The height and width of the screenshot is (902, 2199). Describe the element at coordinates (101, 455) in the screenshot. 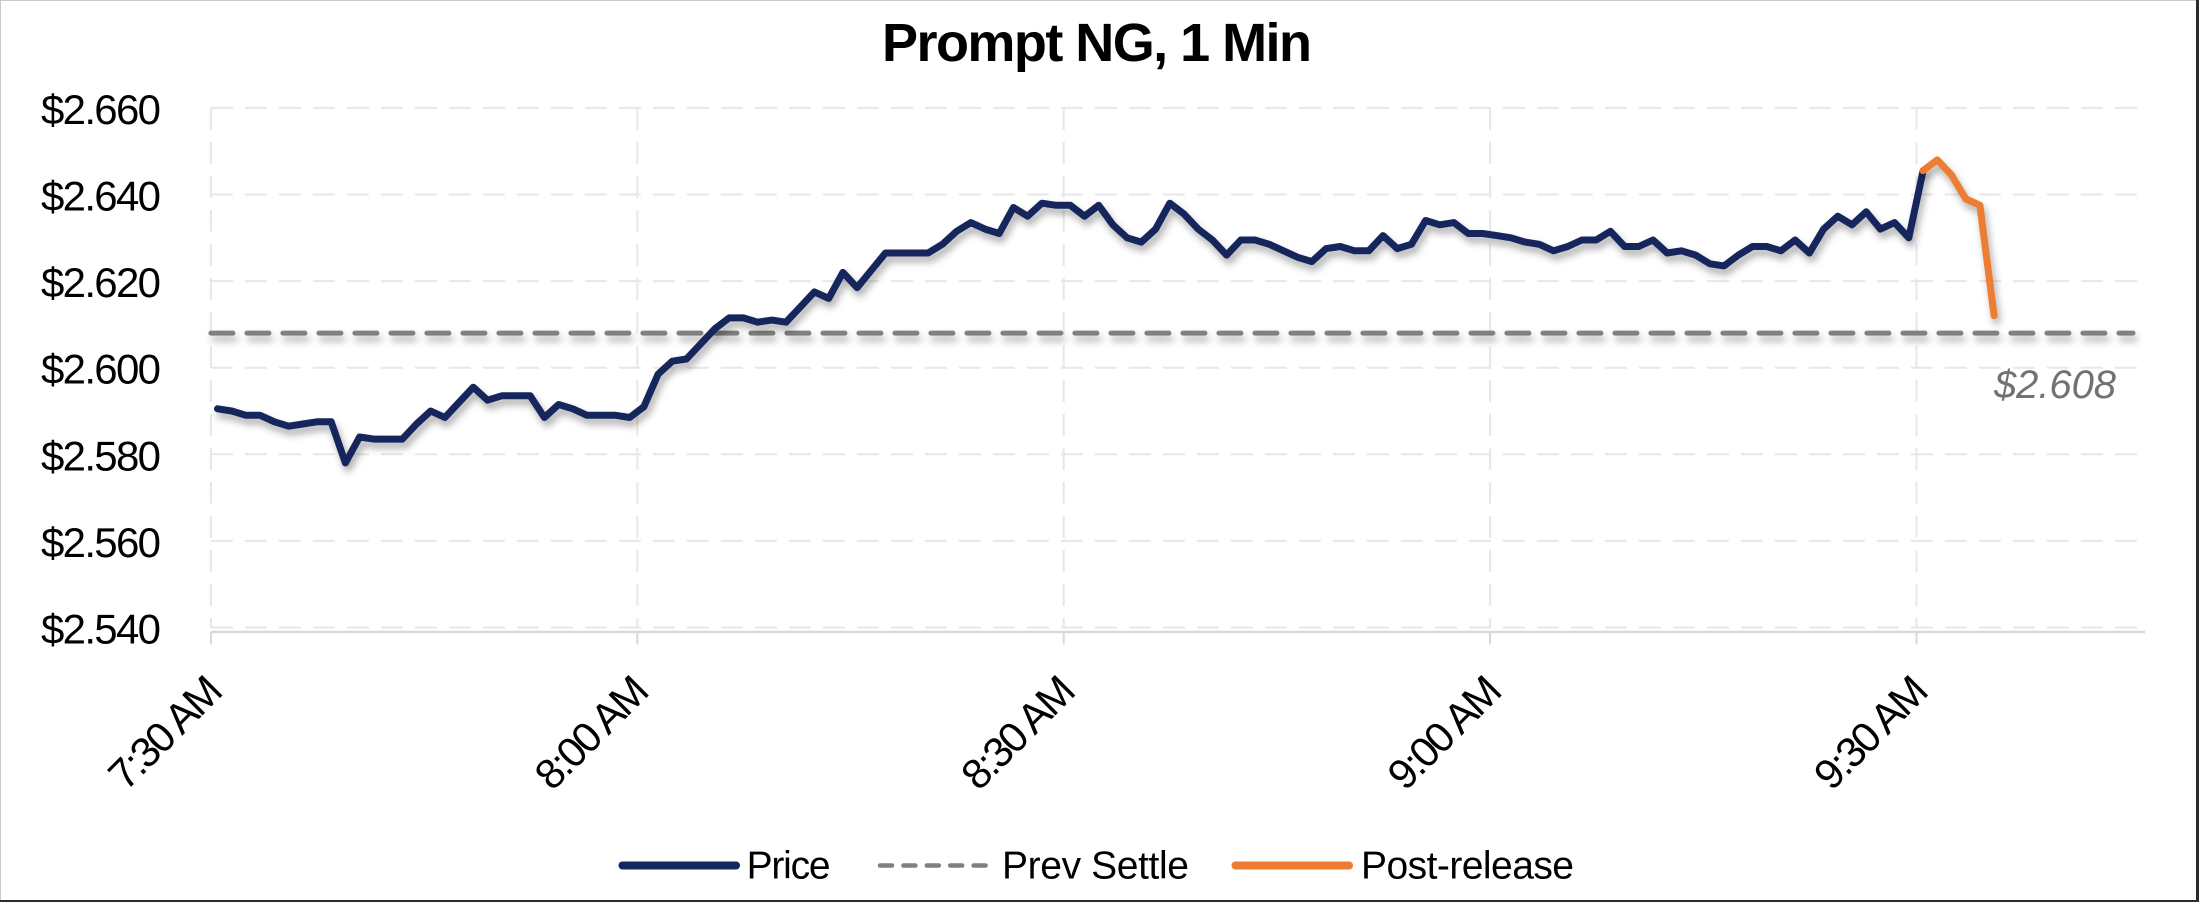

I see `svg-text: $2.580` at that location.